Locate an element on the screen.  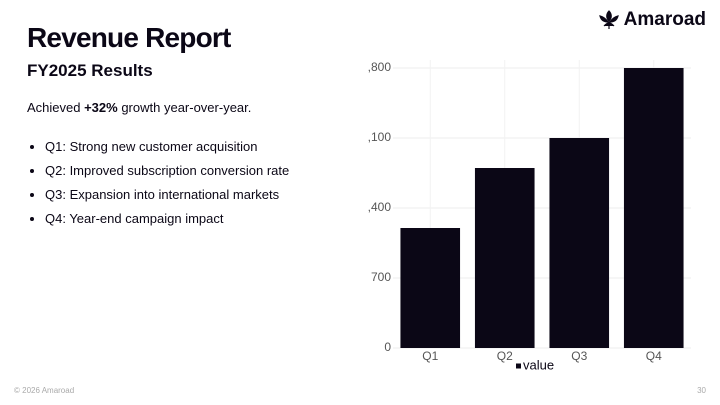
legend-swatch is located at coordinates (518, 366).